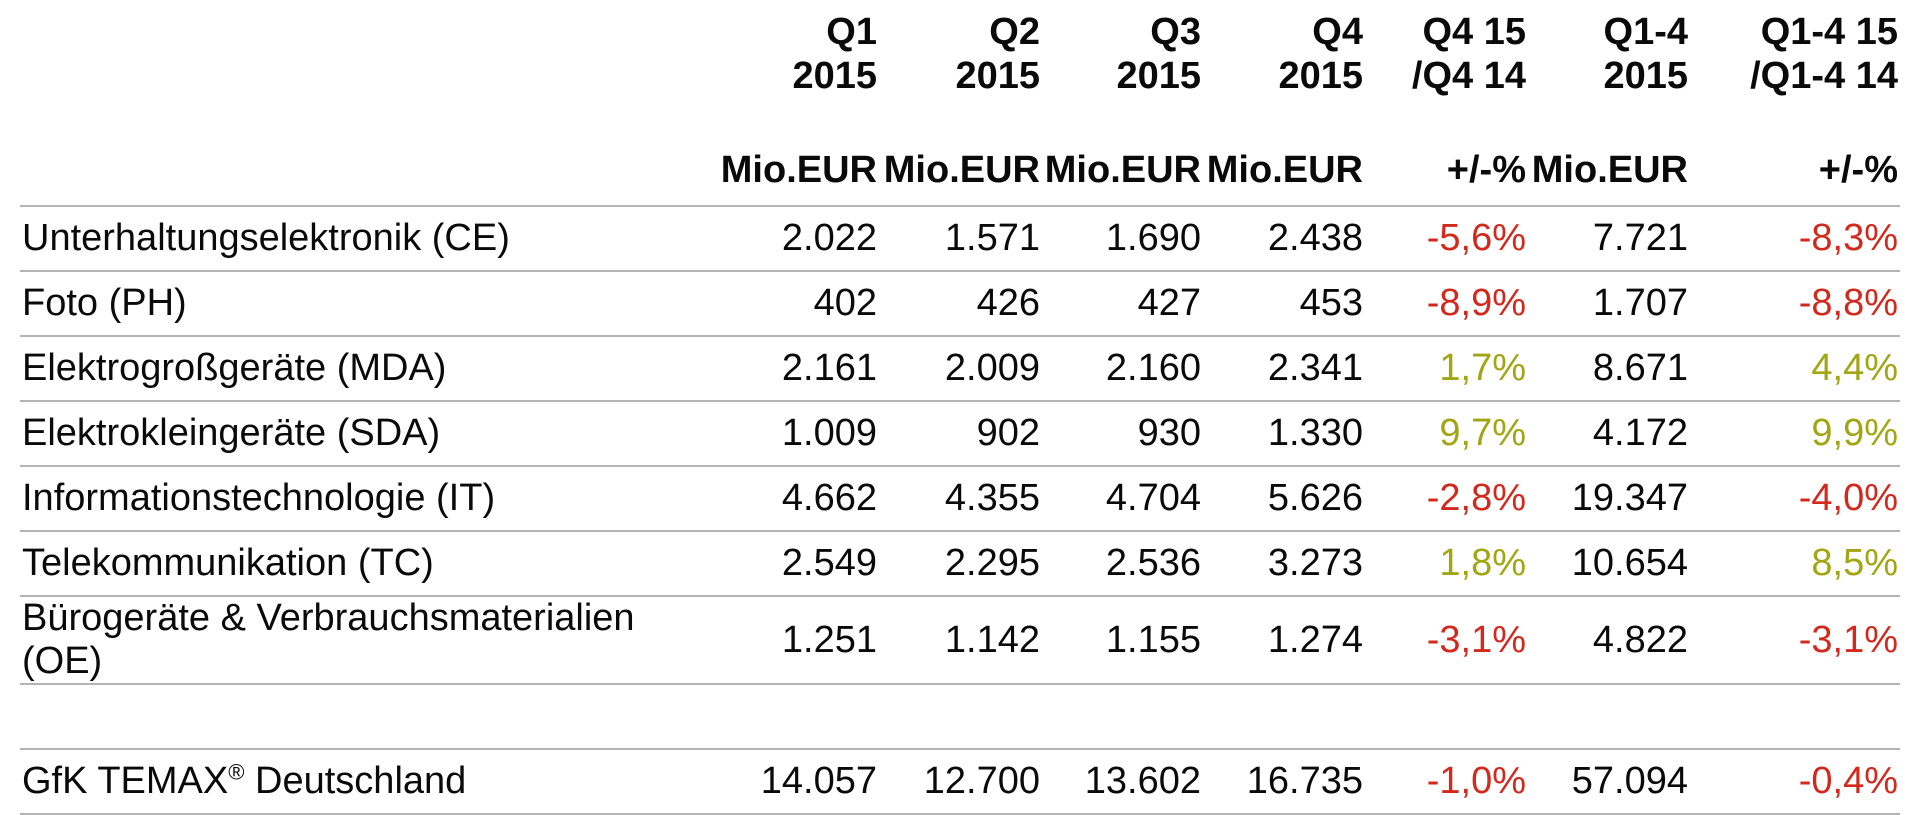  I want to click on year-yoy-value: -3,1%, so click(1794, 639).